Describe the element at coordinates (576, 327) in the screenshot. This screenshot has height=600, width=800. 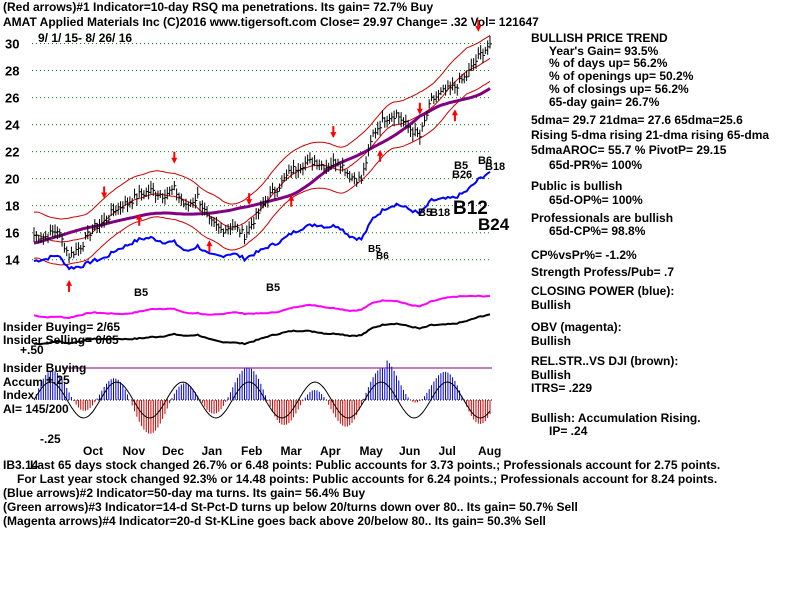
I see `panel-obv-title: OBV (magenta):` at that location.